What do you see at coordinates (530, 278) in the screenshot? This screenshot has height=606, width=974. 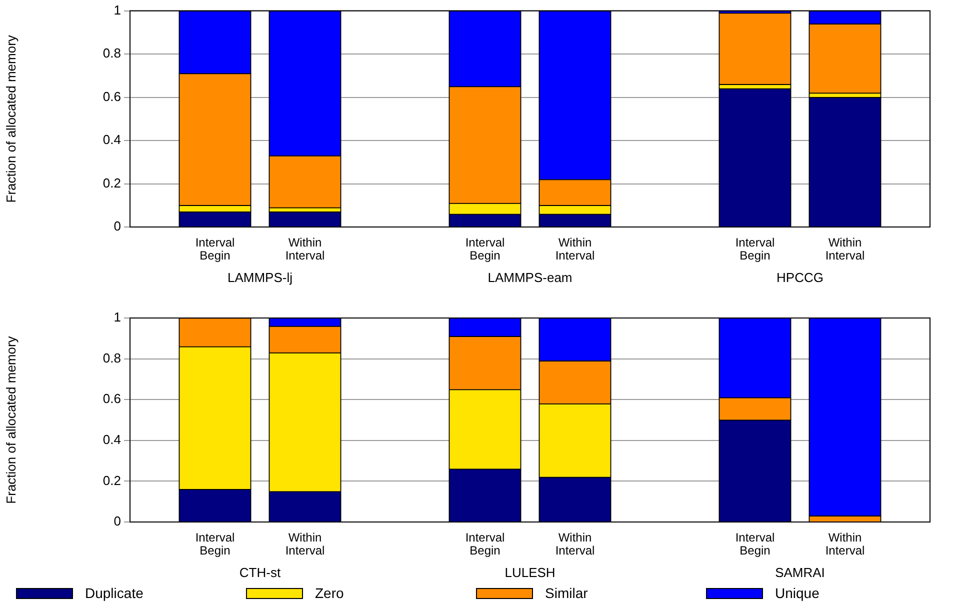 I see `text: LAMMPS-eam` at bounding box center [530, 278].